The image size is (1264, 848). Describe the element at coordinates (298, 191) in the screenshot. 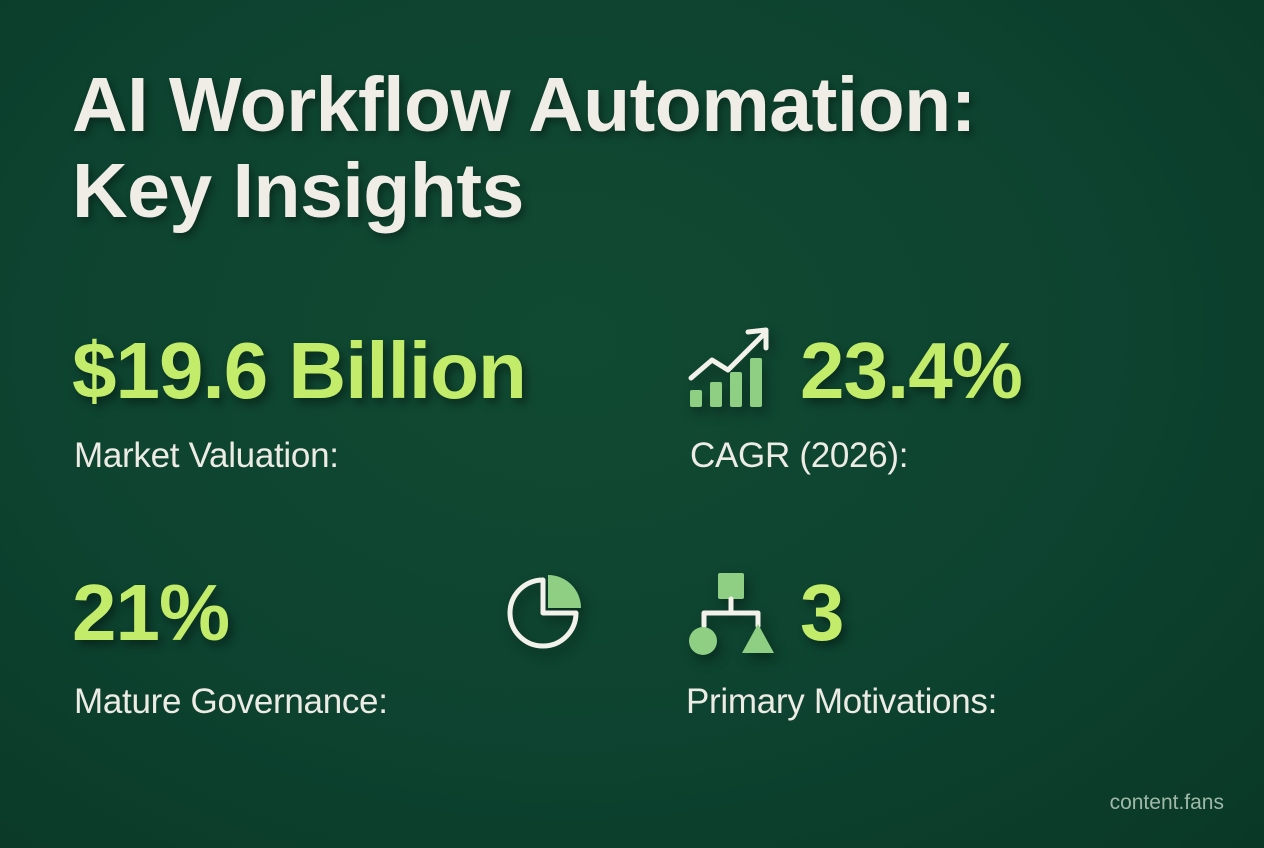

I see `title-line-2: Key Insights` at that location.